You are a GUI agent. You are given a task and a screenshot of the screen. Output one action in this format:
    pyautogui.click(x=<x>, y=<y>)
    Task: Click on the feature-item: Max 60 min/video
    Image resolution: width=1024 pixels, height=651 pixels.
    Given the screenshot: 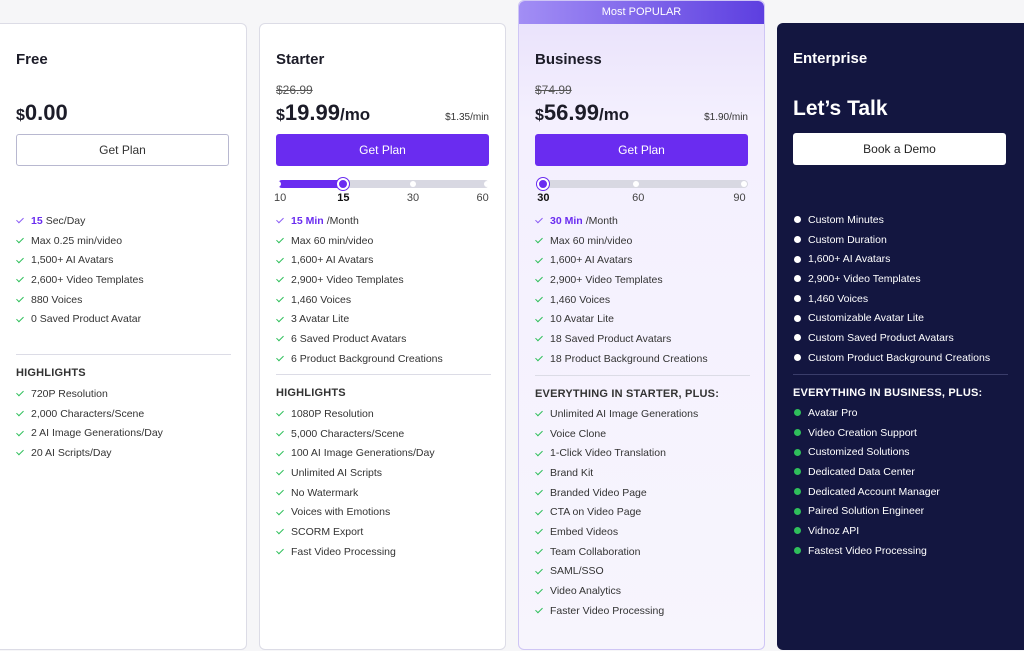 What is the action you would take?
    pyautogui.click(x=644, y=241)
    